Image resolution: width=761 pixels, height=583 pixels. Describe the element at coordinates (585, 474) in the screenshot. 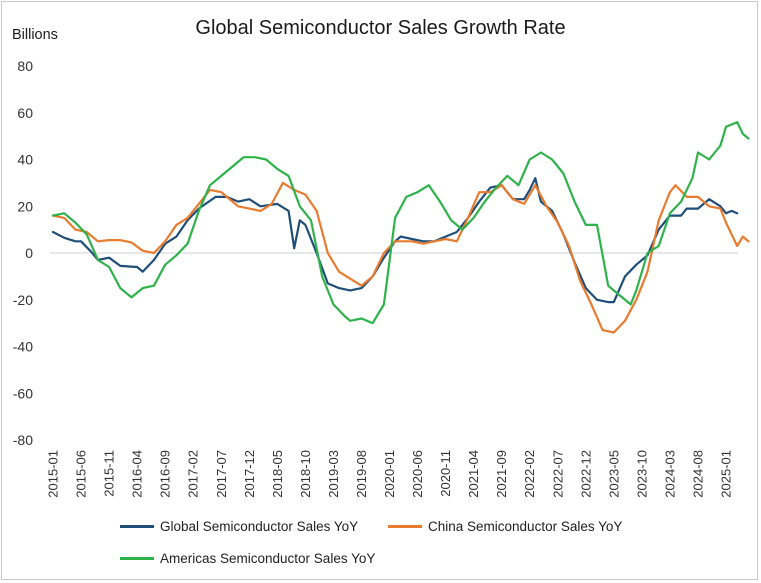

I see `x-tick-label: 2022-12` at that location.